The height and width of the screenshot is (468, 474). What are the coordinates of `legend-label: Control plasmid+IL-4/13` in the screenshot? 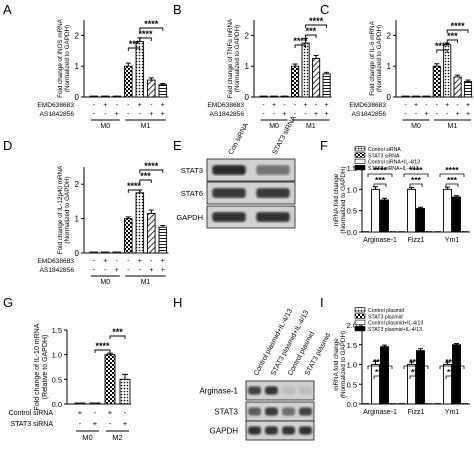 It's located at (395, 324).